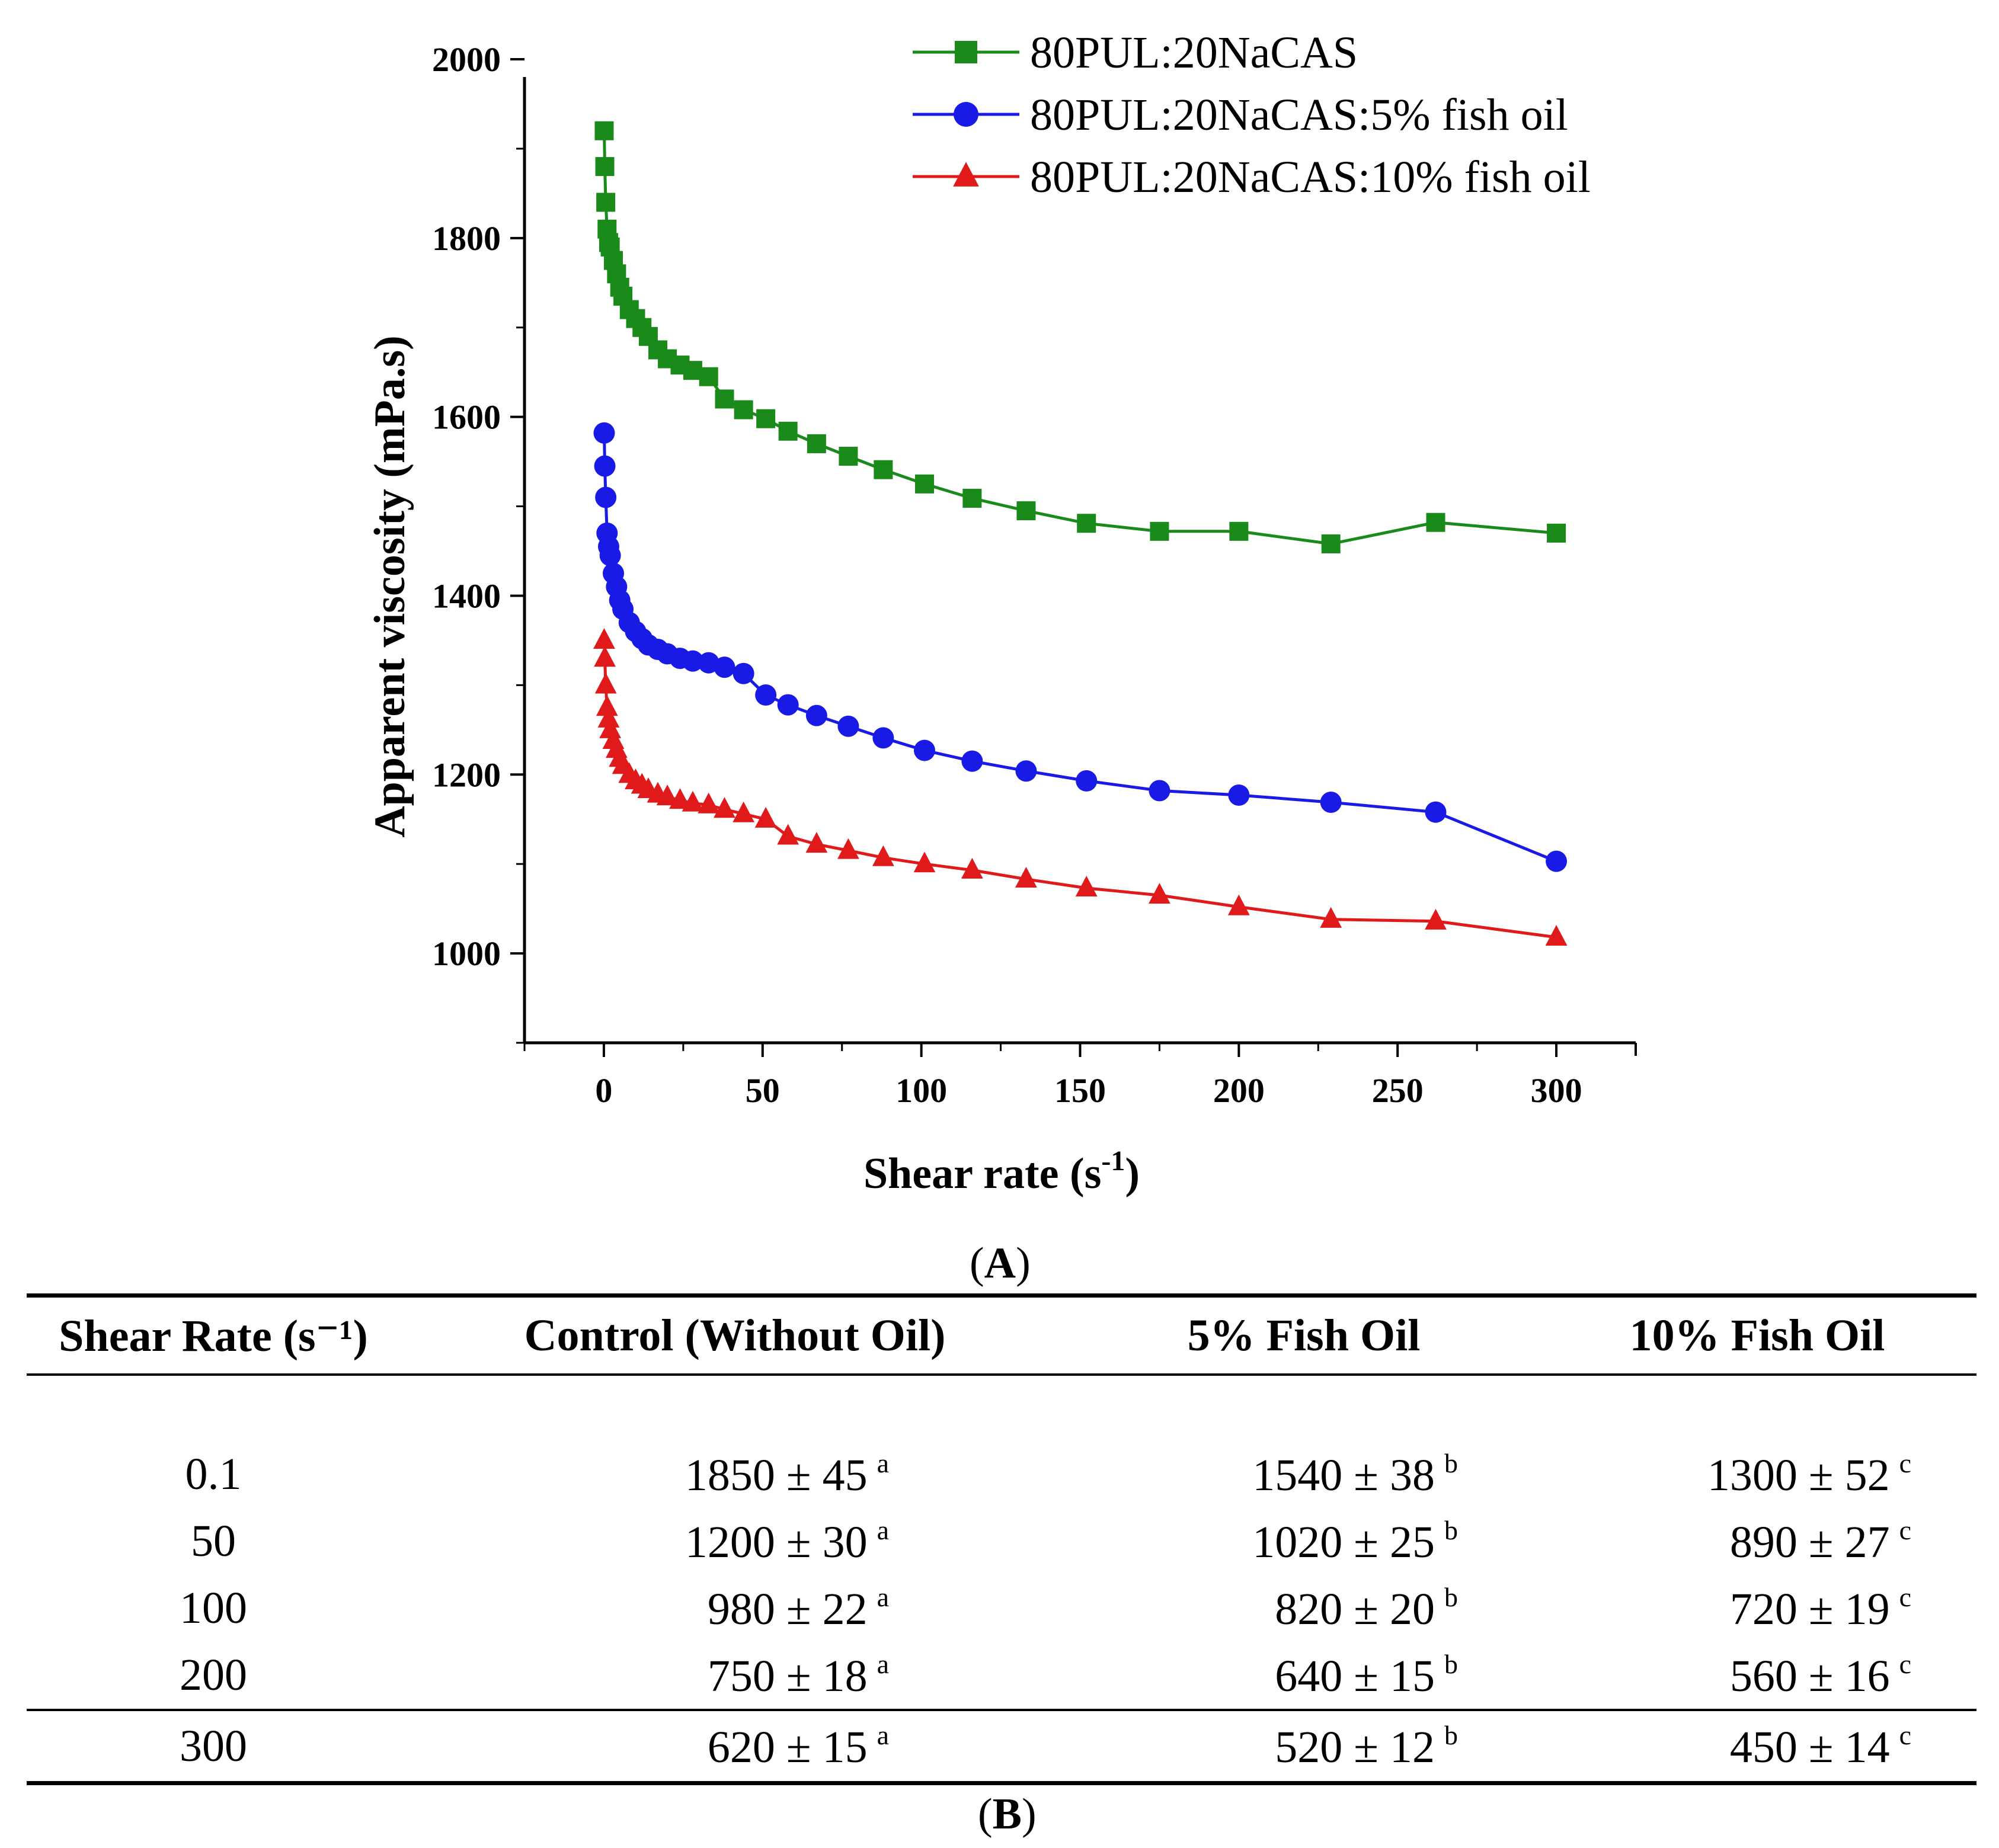 This screenshot has height=1848, width=1999. I want to click on cell-value: 1020 ± 25 b, so click(1304, 1541).